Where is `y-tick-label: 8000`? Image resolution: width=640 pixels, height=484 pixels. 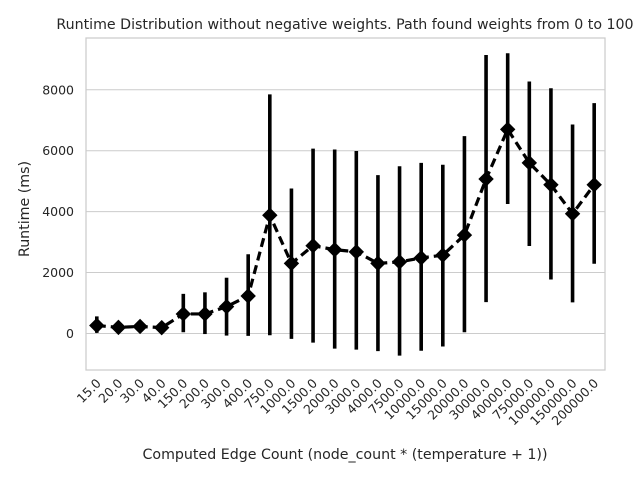
y-tick-label: 8000 is located at coordinates (58, 89).